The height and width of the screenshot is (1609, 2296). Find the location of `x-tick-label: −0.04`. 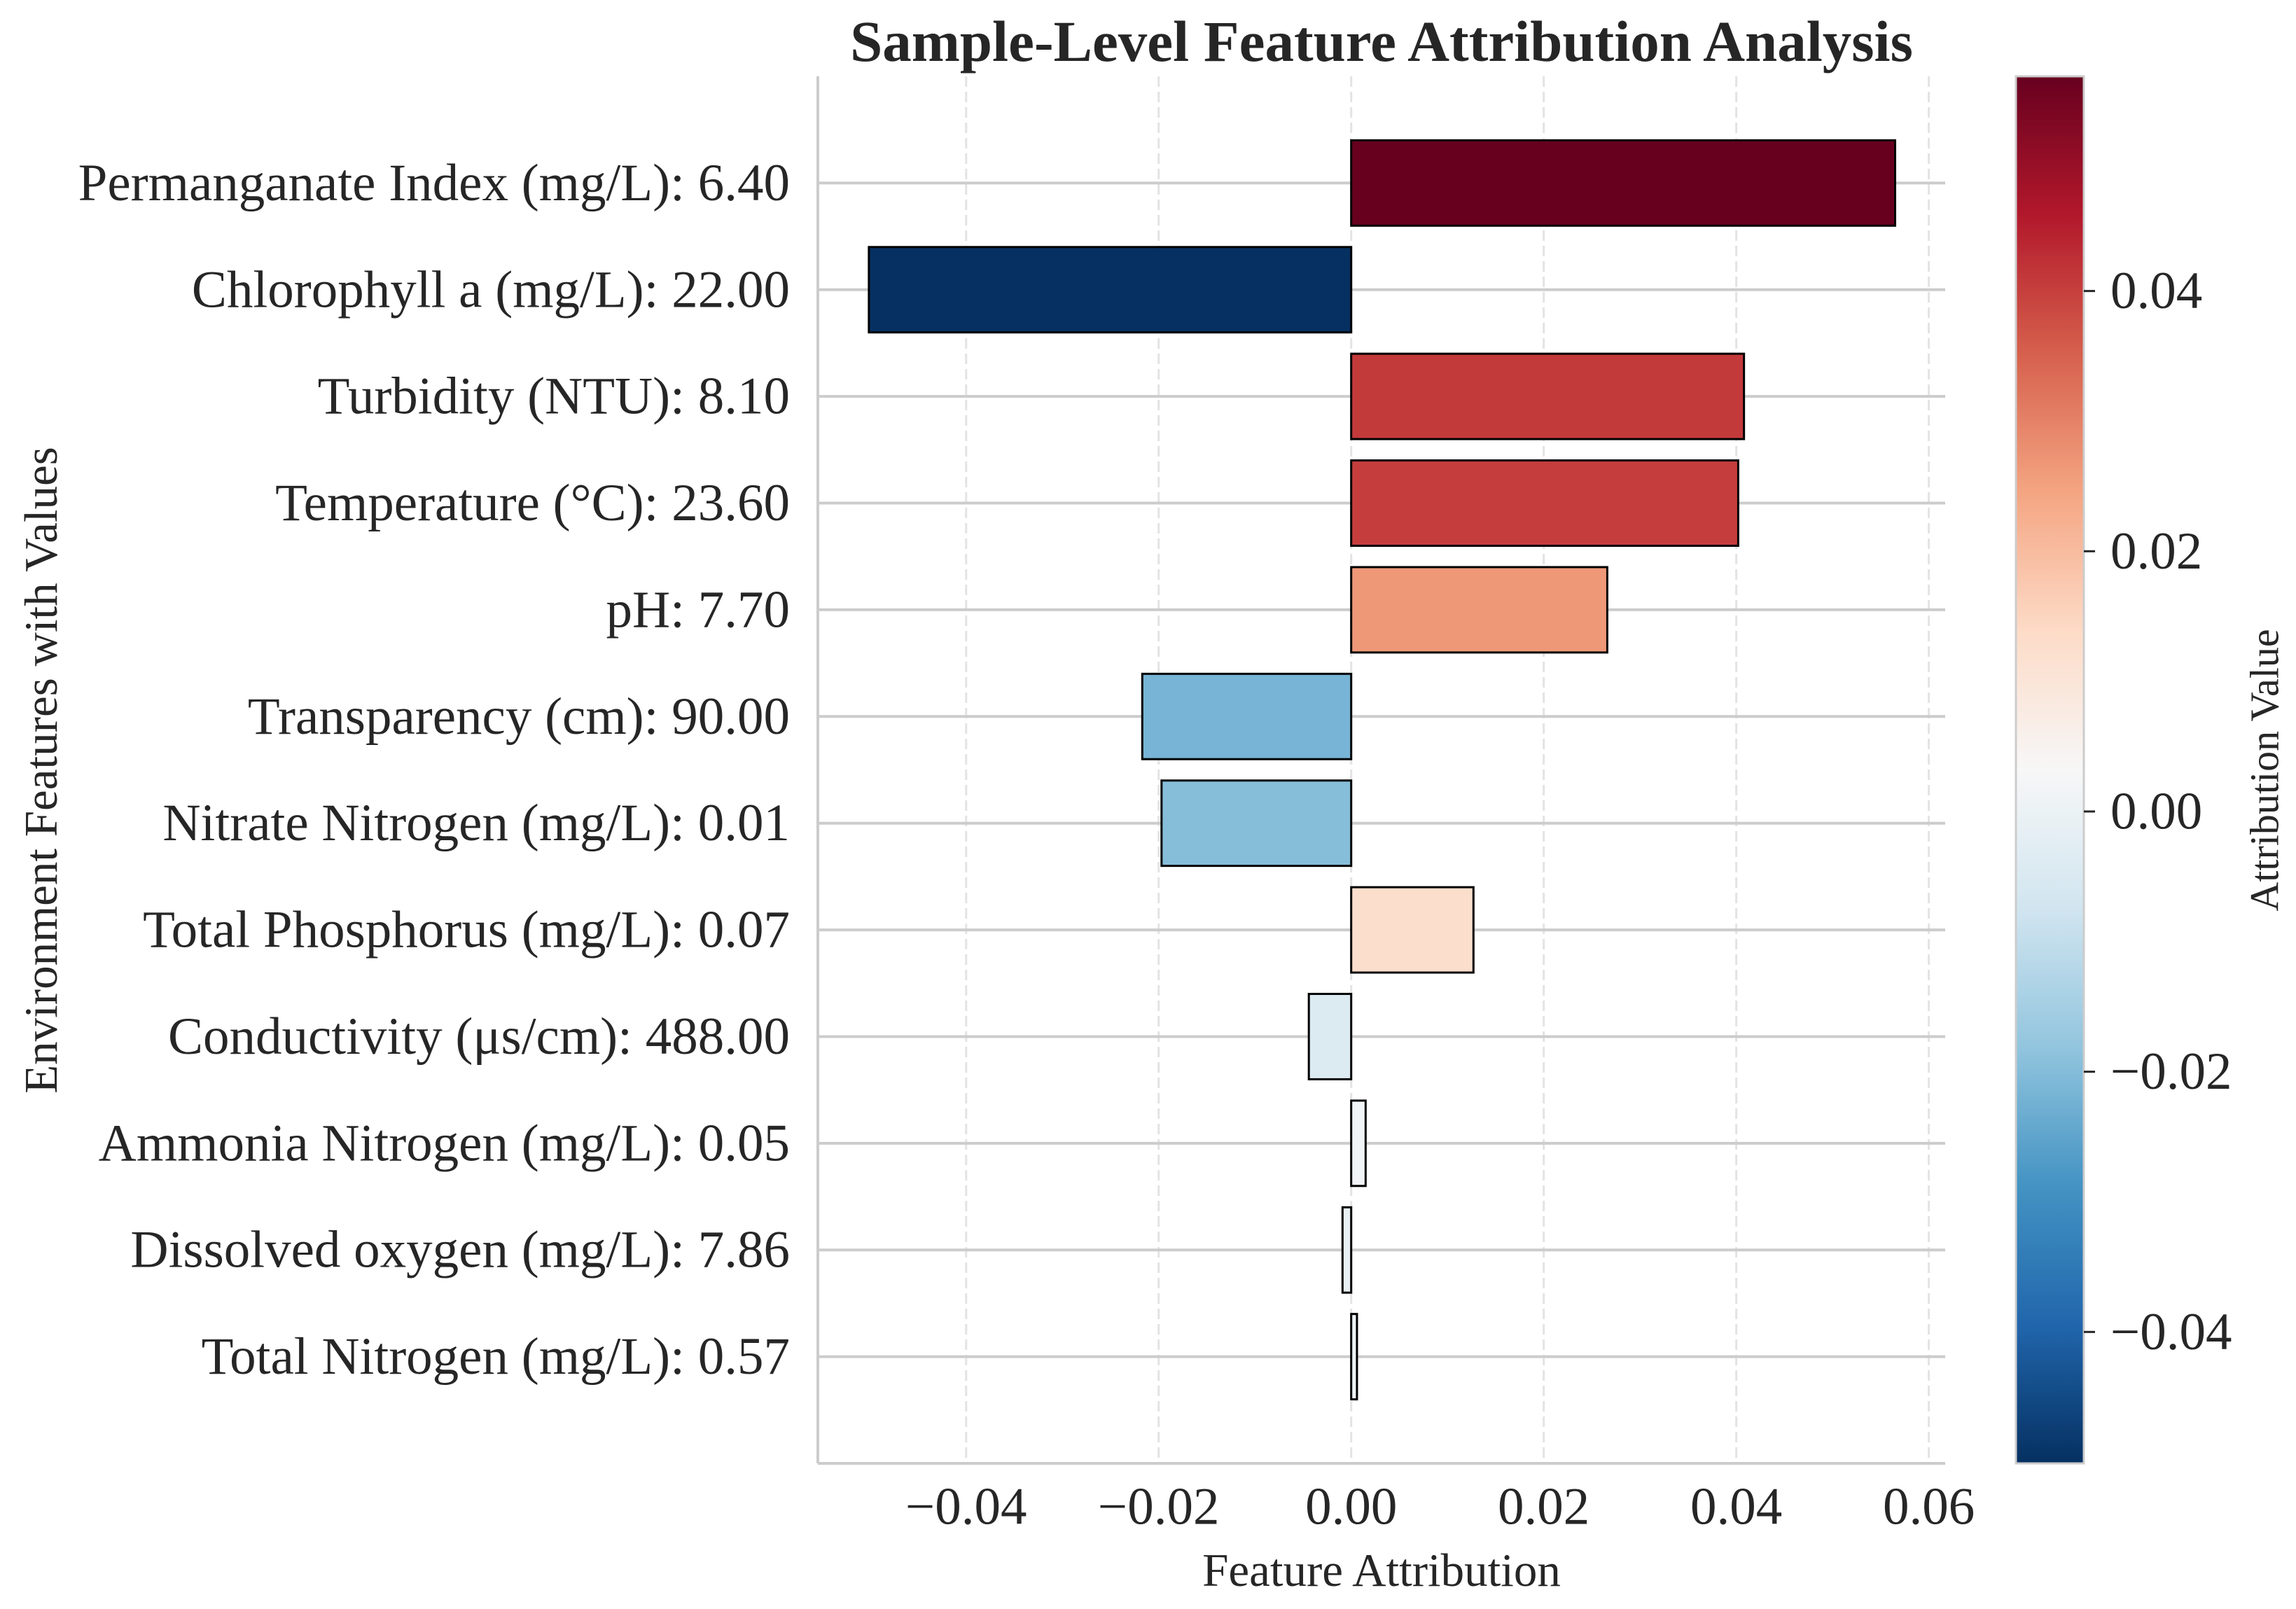

x-tick-label: −0.04 is located at coordinates (966, 1507).